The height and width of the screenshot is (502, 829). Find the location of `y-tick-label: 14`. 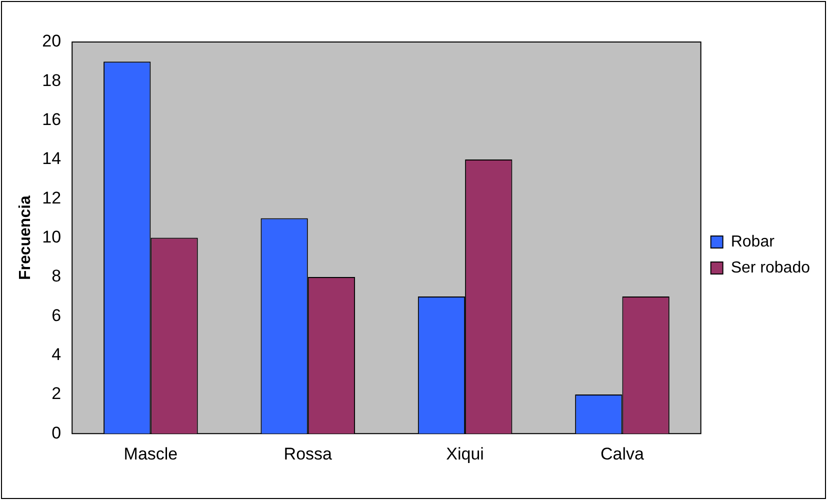

y-tick-label: 14 is located at coordinates (52, 158).